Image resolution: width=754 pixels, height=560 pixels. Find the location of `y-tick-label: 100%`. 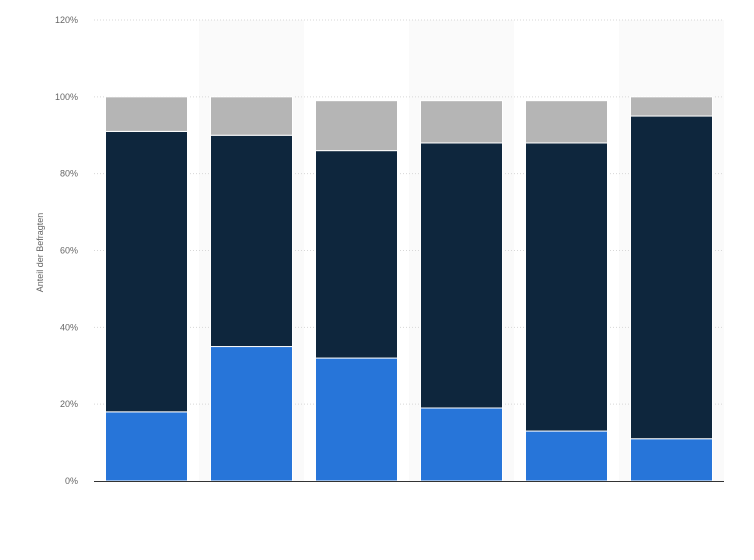

y-tick-label: 100% is located at coordinates (66, 97).